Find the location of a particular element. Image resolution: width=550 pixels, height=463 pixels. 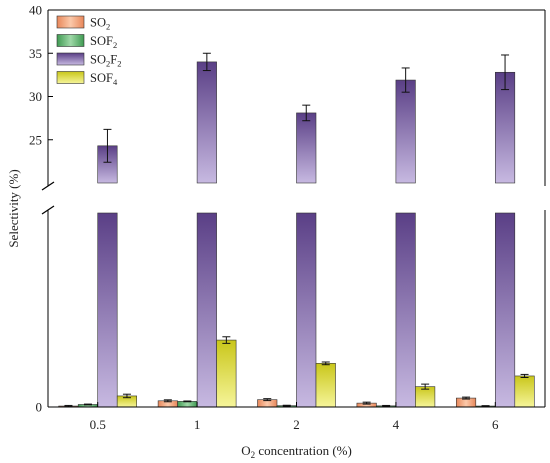

bar-so2f2-2-lower is located at coordinates (306, 310).